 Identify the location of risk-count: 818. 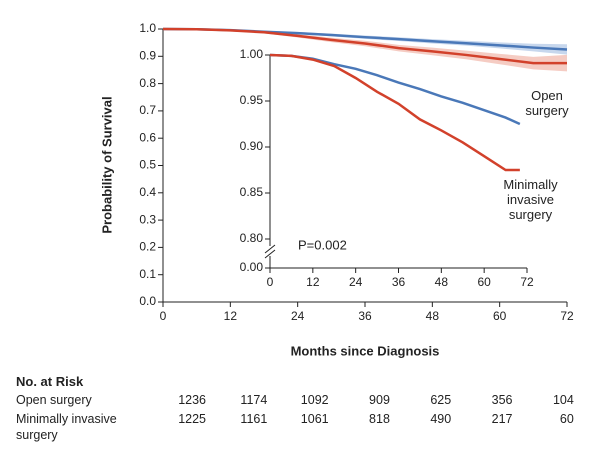
(379, 419).